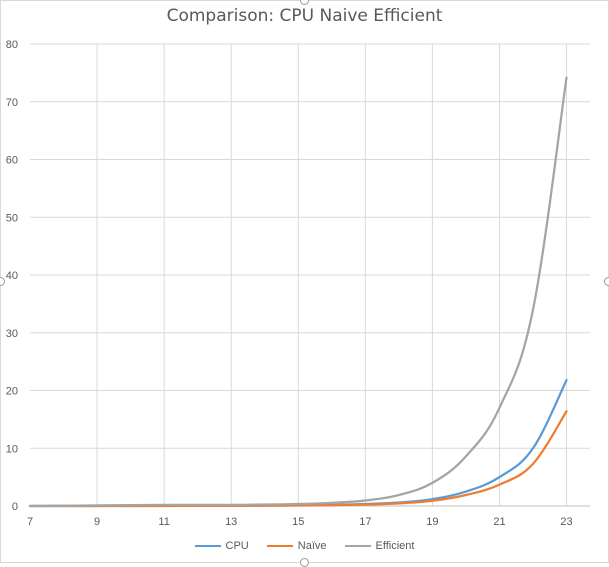 The width and height of the screenshot is (609, 567). What do you see at coordinates (12, 45) in the screenshot?
I see `y-tick-label: 80` at bounding box center [12, 45].